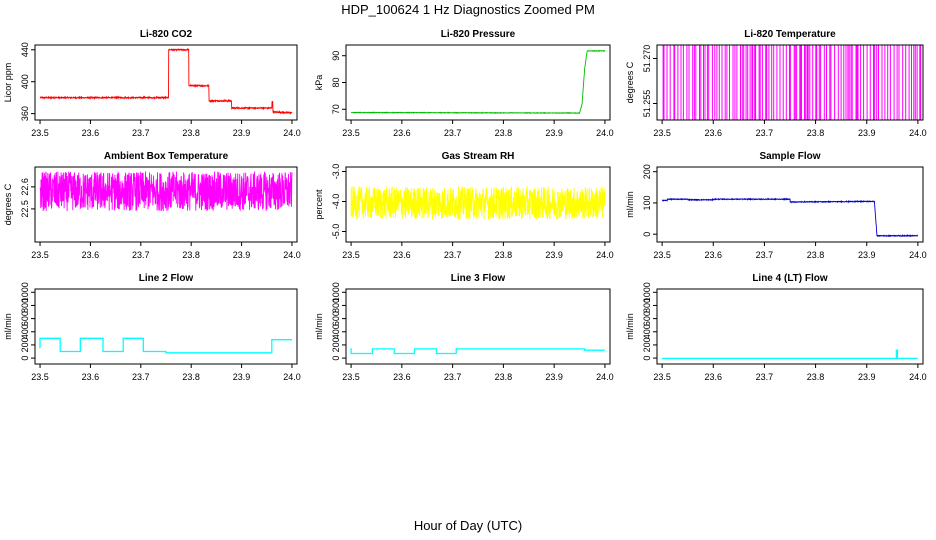 The image size is (936, 540). I want to click on panel-title: Li-820 Pressure, so click(478, 34).